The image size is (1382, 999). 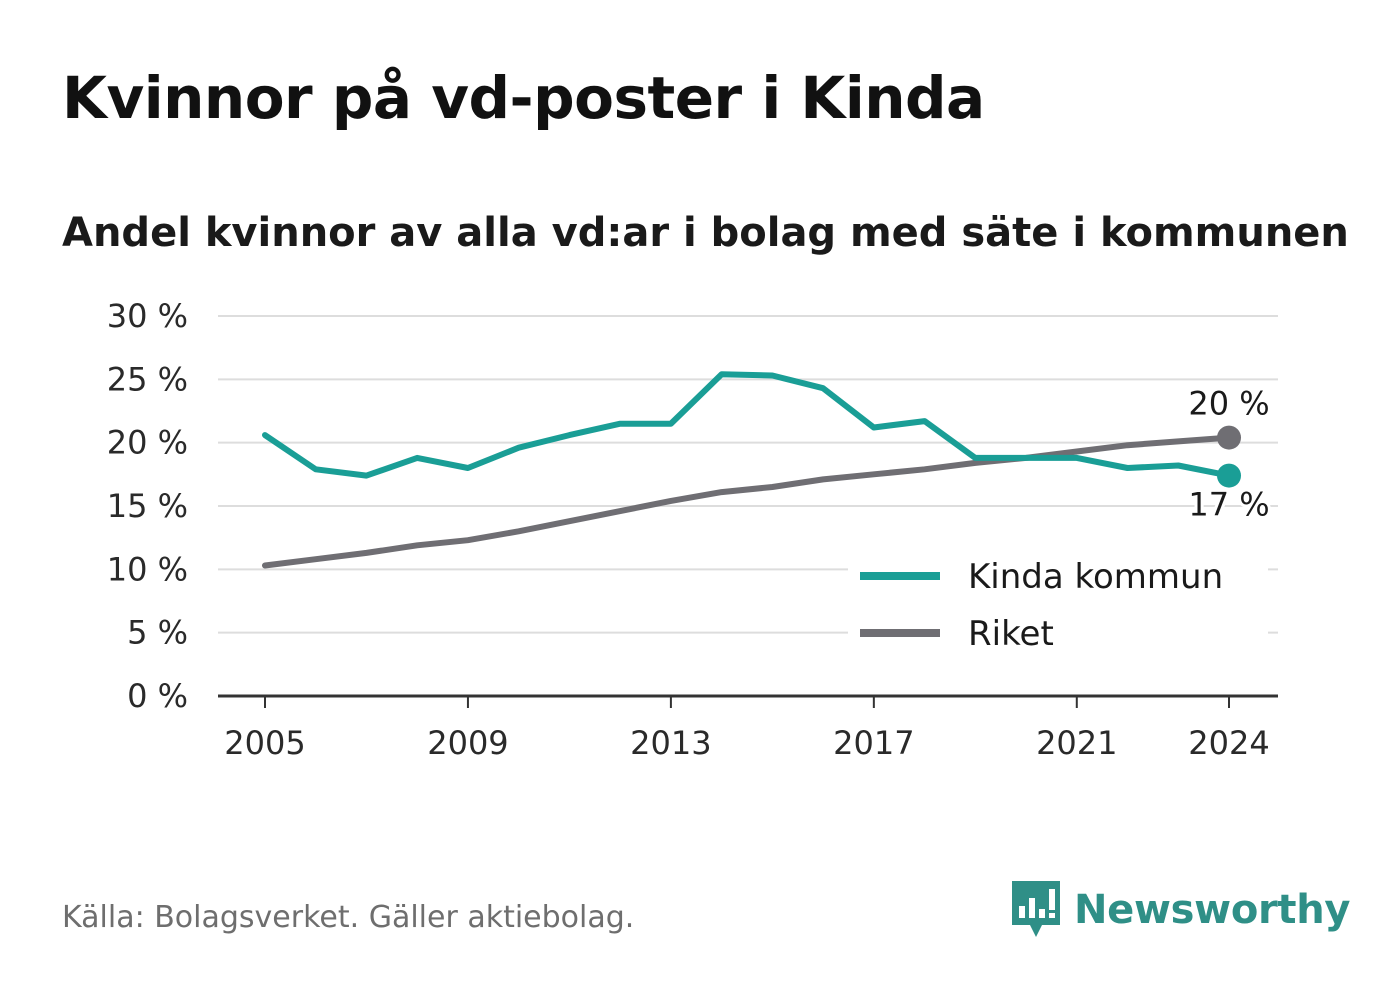 What do you see at coordinates (670, 743) in the screenshot?
I see `x-tick-label: 2013` at bounding box center [670, 743].